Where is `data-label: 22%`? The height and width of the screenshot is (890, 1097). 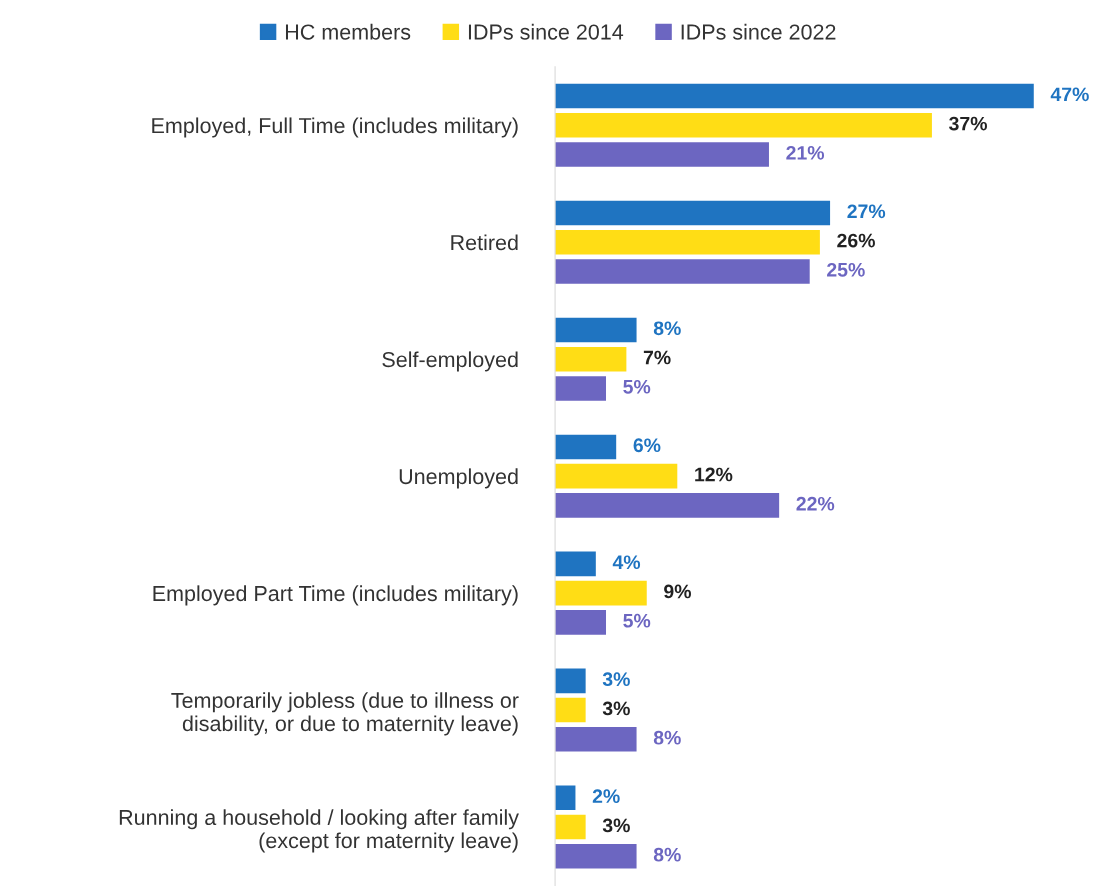 data-label: 22% is located at coordinates (815, 503).